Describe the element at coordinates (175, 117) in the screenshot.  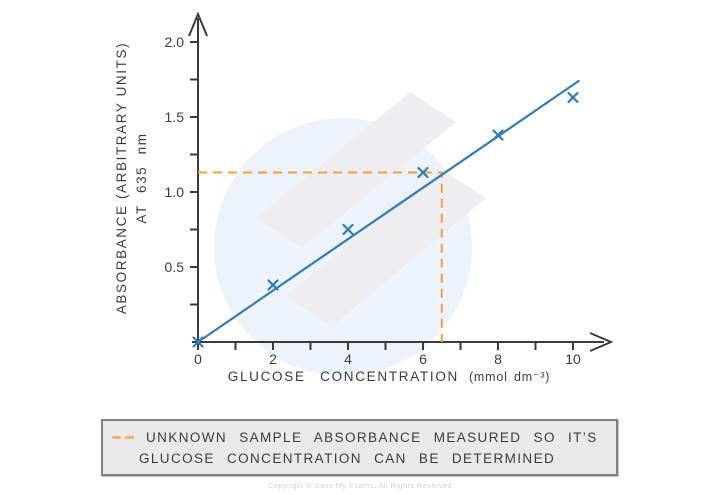
I see `y-tick-label: 1.5` at that location.